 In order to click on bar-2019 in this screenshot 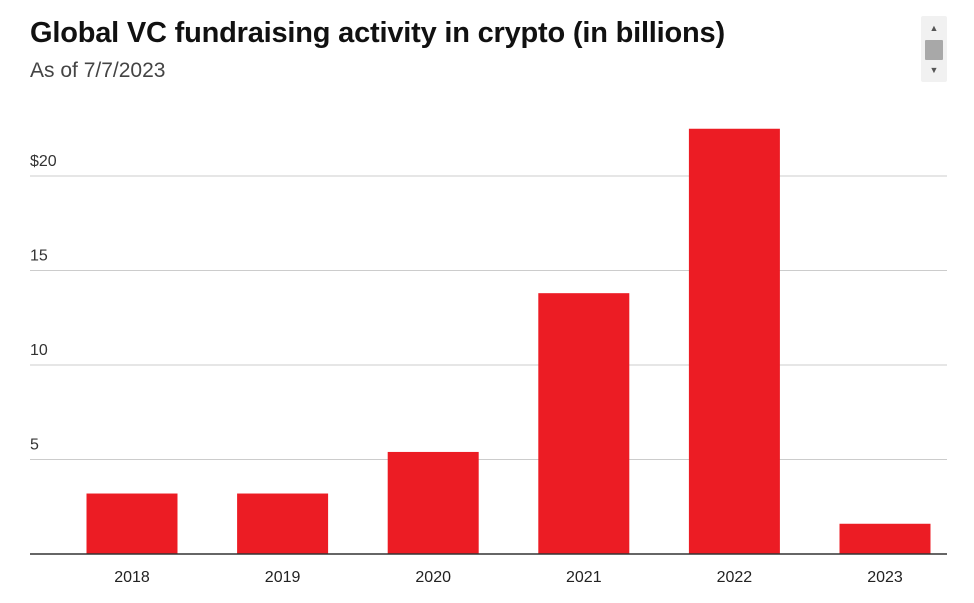, I will do `click(283, 523)`.